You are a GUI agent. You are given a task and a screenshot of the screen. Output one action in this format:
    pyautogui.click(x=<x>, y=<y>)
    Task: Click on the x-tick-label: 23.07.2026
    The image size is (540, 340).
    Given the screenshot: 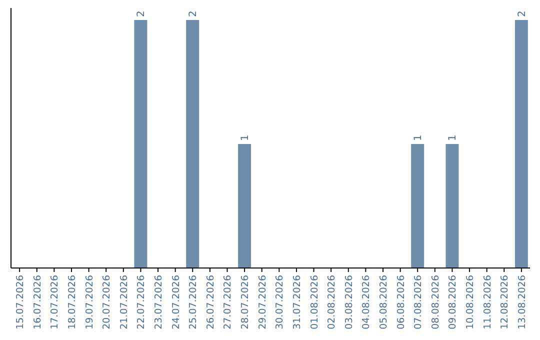 What is the action you would take?
    pyautogui.click(x=159, y=302)
    